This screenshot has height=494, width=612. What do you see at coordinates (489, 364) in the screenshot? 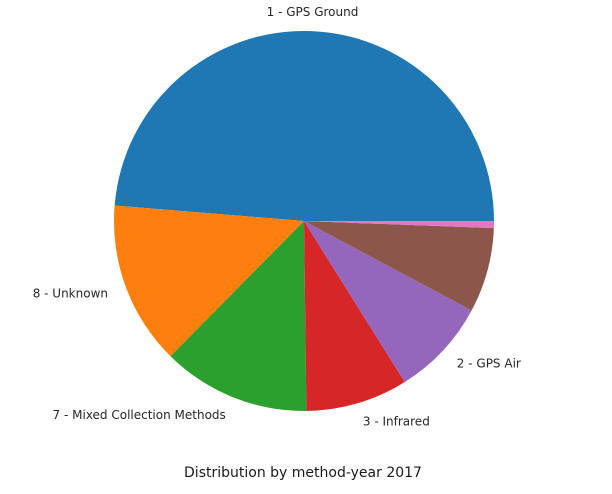
I see `pie-slice-label-5: 2 - GPS Air` at bounding box center [489, 364].